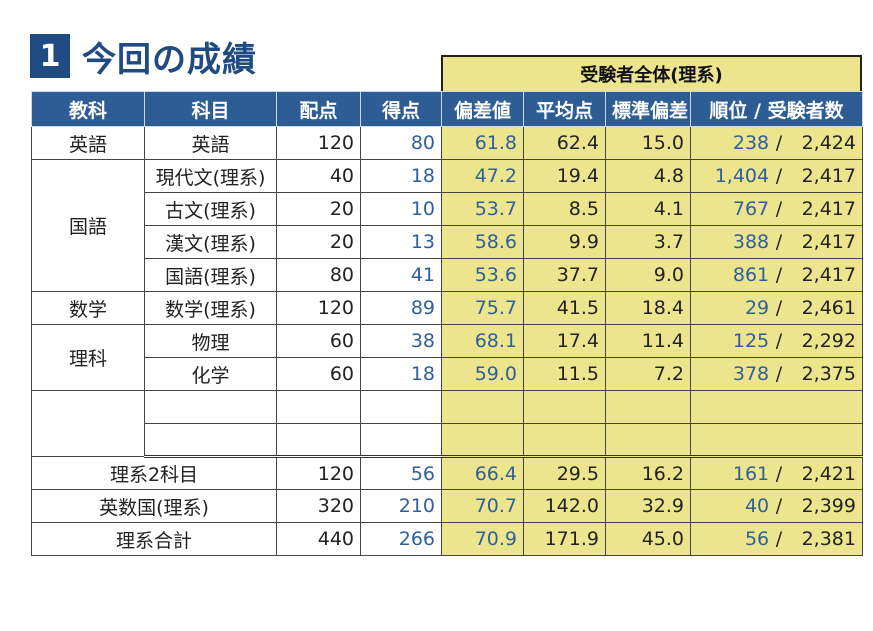 The image size is (873, 631). I want to click on course-cell: 数学(理系), so click(210, 308).